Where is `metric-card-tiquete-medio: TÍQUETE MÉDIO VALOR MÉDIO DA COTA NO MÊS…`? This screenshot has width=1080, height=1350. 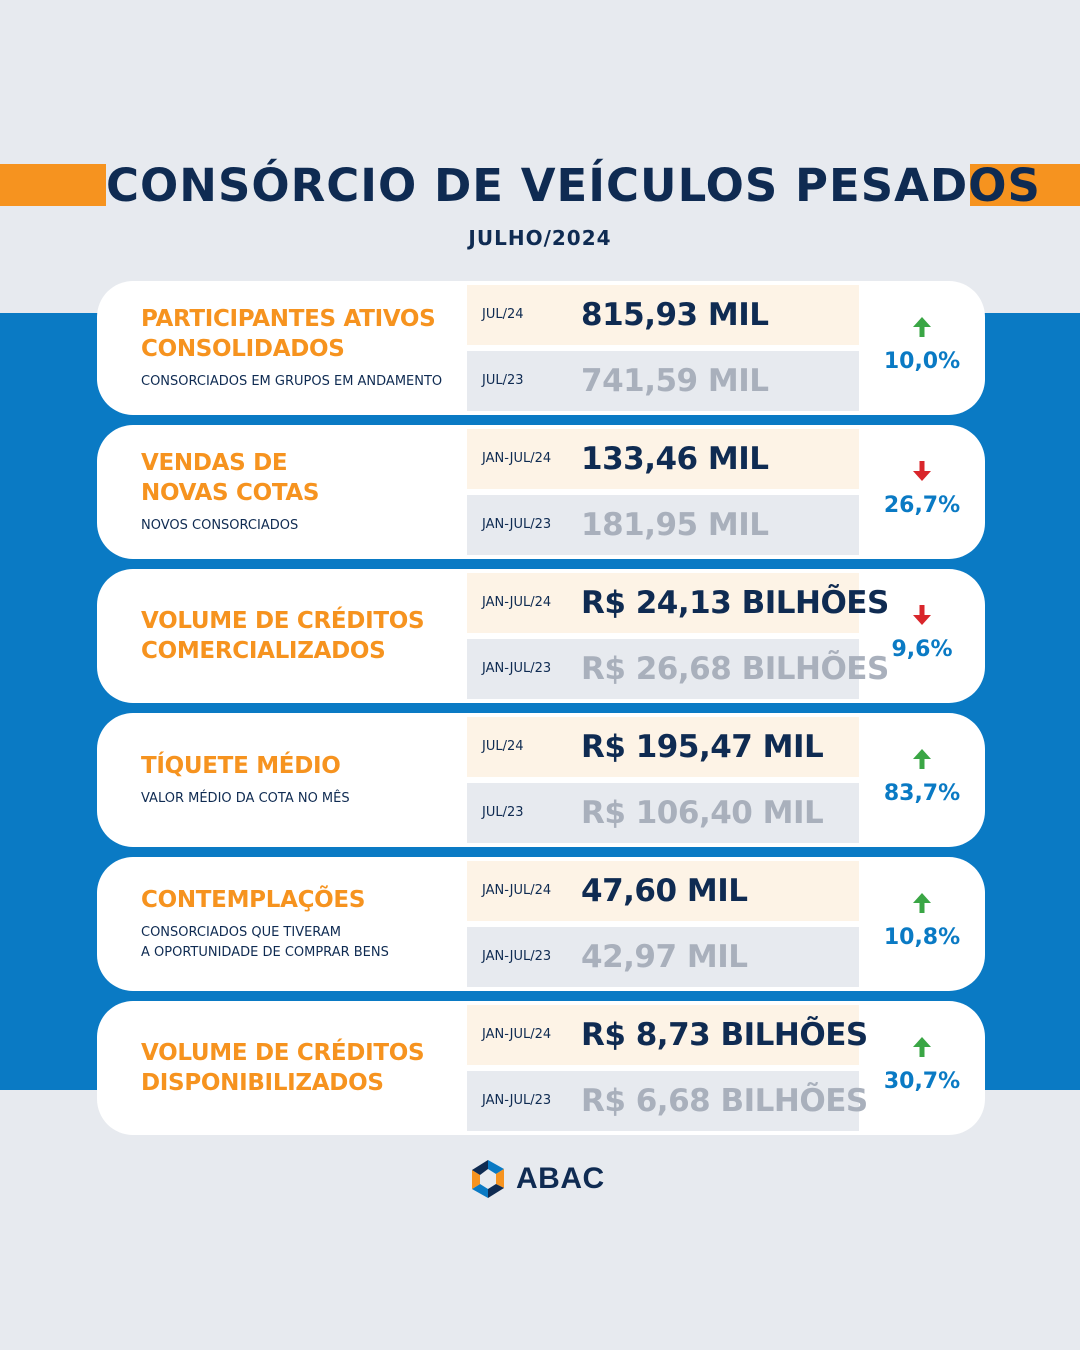
metric-card-tiquete-medio: TÍQUETE MÉDIO VALOR MÉDIO DA COTA NO MÊS… is located at coordinates (541, 780).